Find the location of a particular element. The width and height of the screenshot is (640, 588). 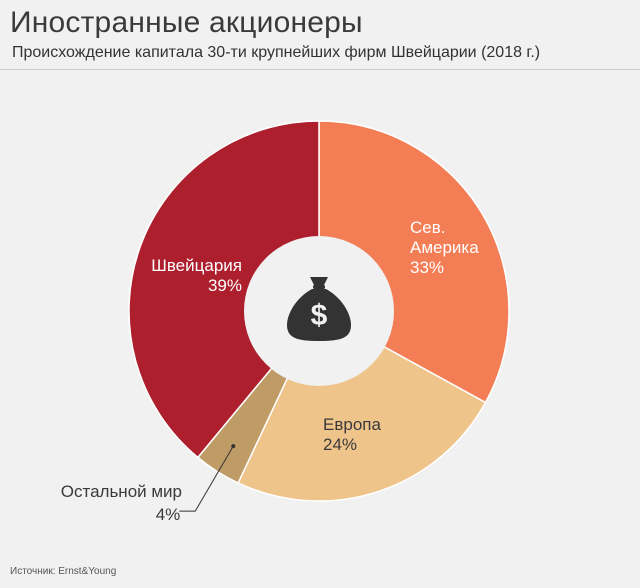

slice-value-label: 4% is located at coordinates (168, 514).